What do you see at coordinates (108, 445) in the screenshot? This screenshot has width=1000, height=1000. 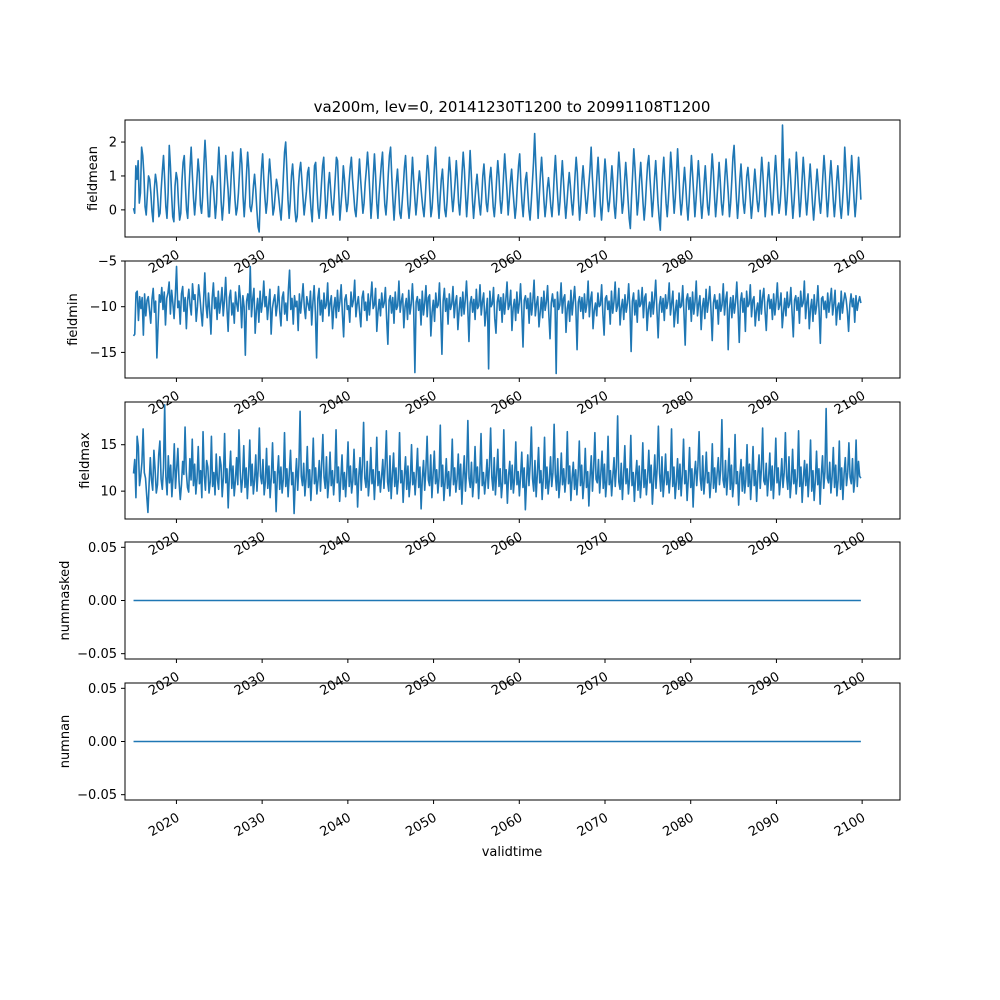 I see `y-tick-label-fieldmax: 15` at bounding box center [108, 445].